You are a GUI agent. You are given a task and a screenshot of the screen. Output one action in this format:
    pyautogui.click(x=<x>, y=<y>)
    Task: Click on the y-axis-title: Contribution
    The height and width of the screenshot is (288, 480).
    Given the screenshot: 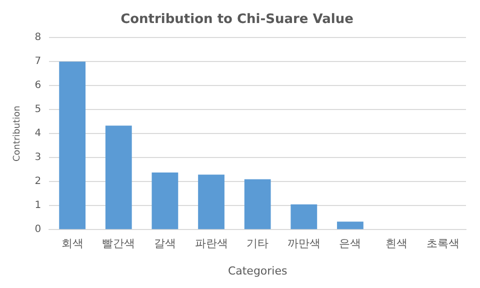 What is the action you would take?
    pyautogui.click(x=17, y=134)
    